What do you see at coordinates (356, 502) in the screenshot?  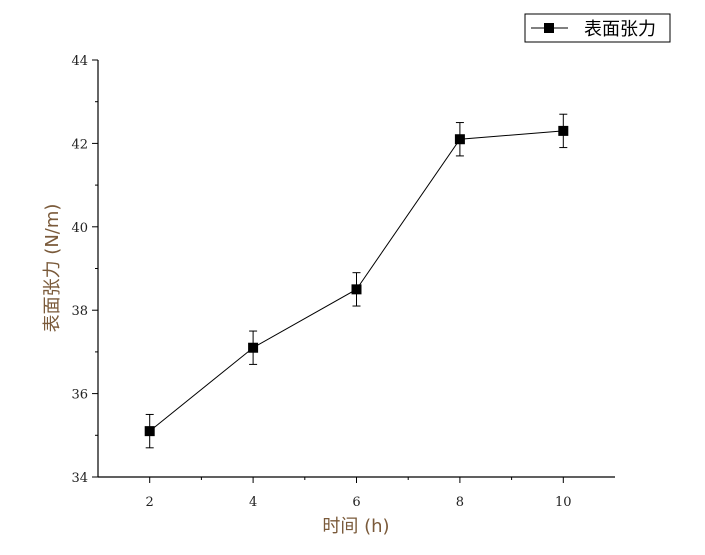 I see `x-tick-label: 6` at bounding box center [356, 502].